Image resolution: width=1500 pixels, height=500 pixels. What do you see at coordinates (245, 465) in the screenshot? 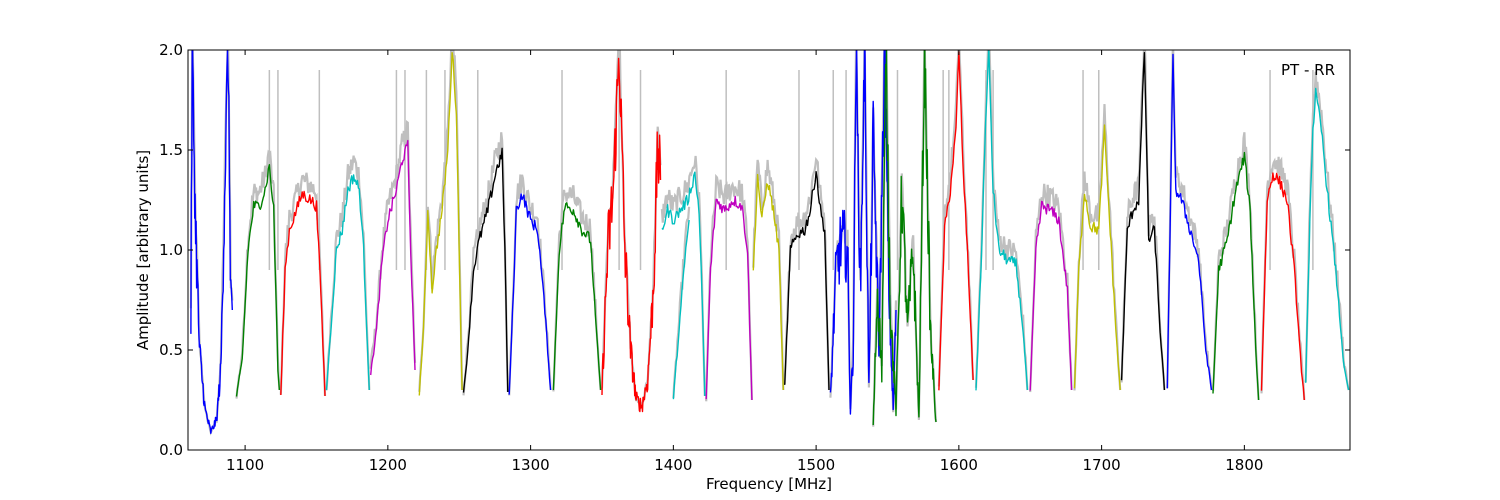
I see `x-tick-label: 1100` at bounding box center [245, 465].